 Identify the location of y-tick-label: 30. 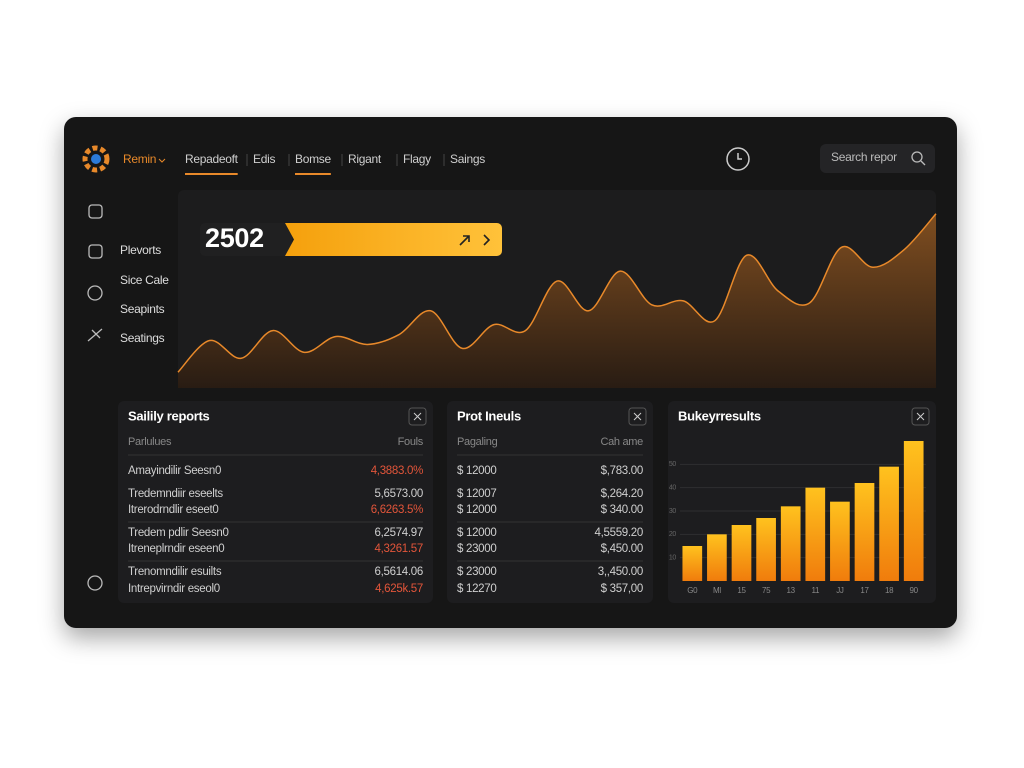
(673, 511).